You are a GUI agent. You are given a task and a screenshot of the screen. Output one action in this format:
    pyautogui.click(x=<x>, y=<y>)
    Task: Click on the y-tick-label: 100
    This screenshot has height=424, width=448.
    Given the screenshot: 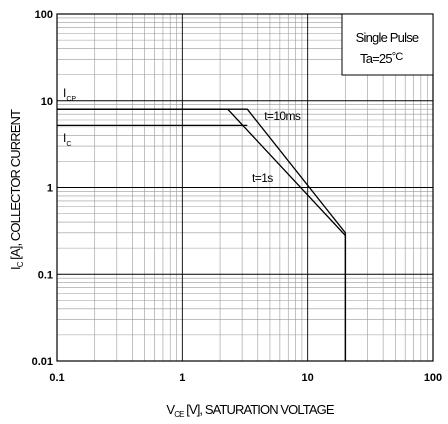 What is the action you would take?
    pyautogui.click(x=44, y=15)
    